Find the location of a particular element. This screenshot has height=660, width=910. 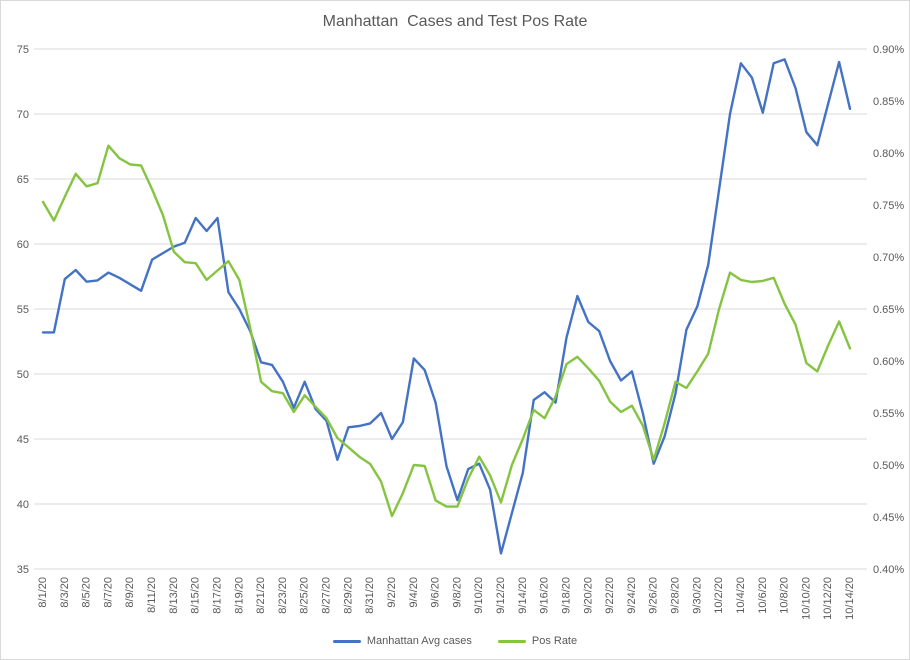

y-axis-left-tick-label: 70 is located at coordinates (23, 115).